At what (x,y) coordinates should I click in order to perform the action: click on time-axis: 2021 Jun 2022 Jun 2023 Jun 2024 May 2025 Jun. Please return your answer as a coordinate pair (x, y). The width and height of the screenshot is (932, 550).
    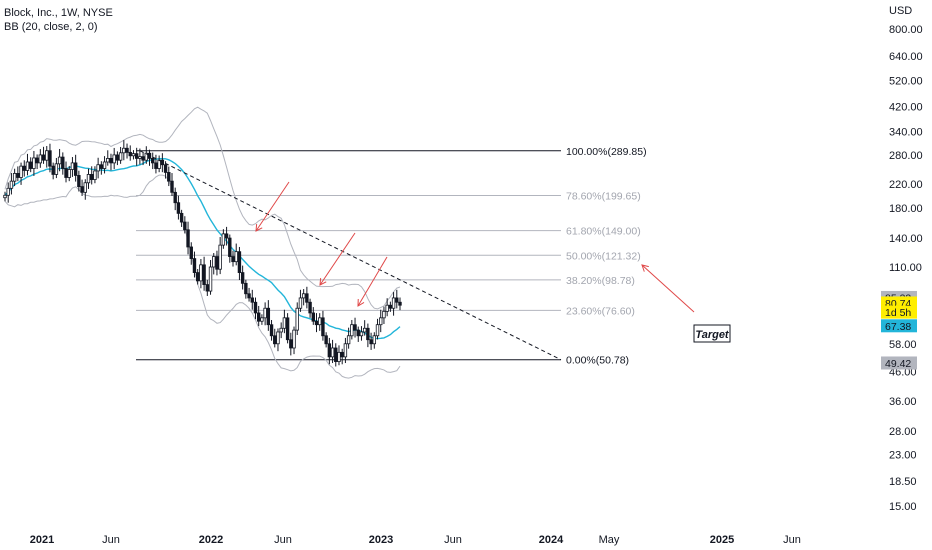
    Looking at the image, I should click on (415, 540).